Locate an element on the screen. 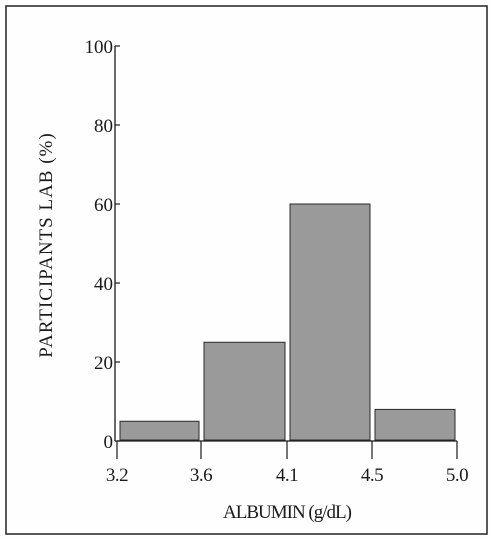 This screenshot has height=544, width=492. y-tick-label: 60 is located at coordinates (103, 205).